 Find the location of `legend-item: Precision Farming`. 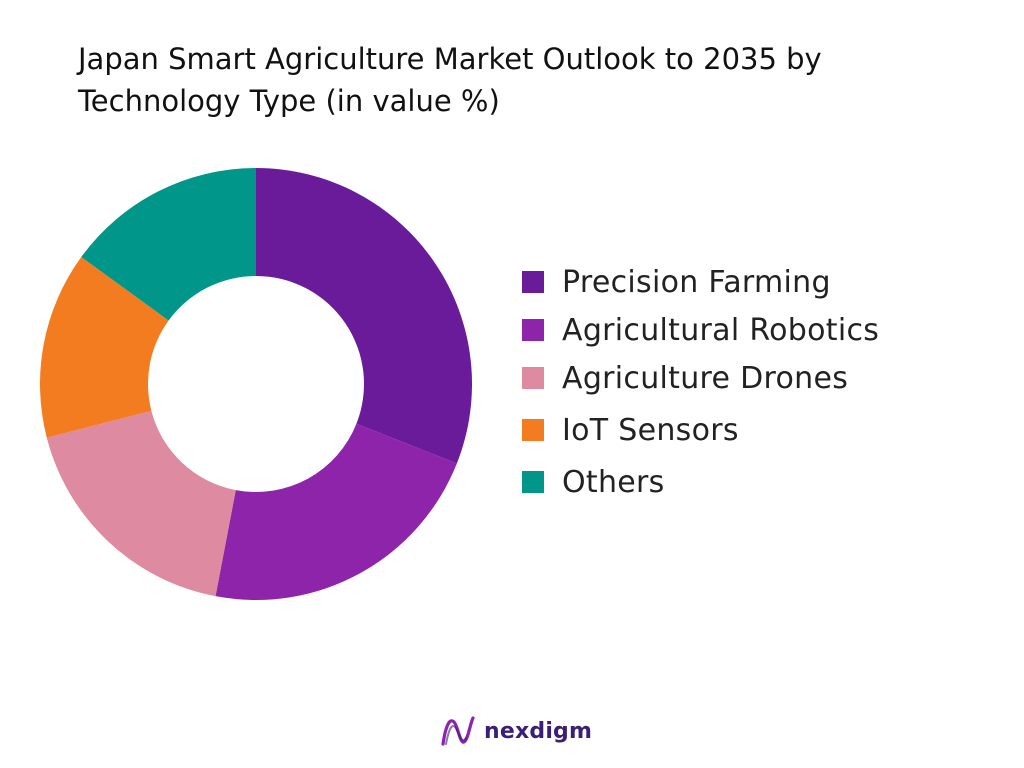

legend-item: Precision Farming is located at coordinates (676, 282).